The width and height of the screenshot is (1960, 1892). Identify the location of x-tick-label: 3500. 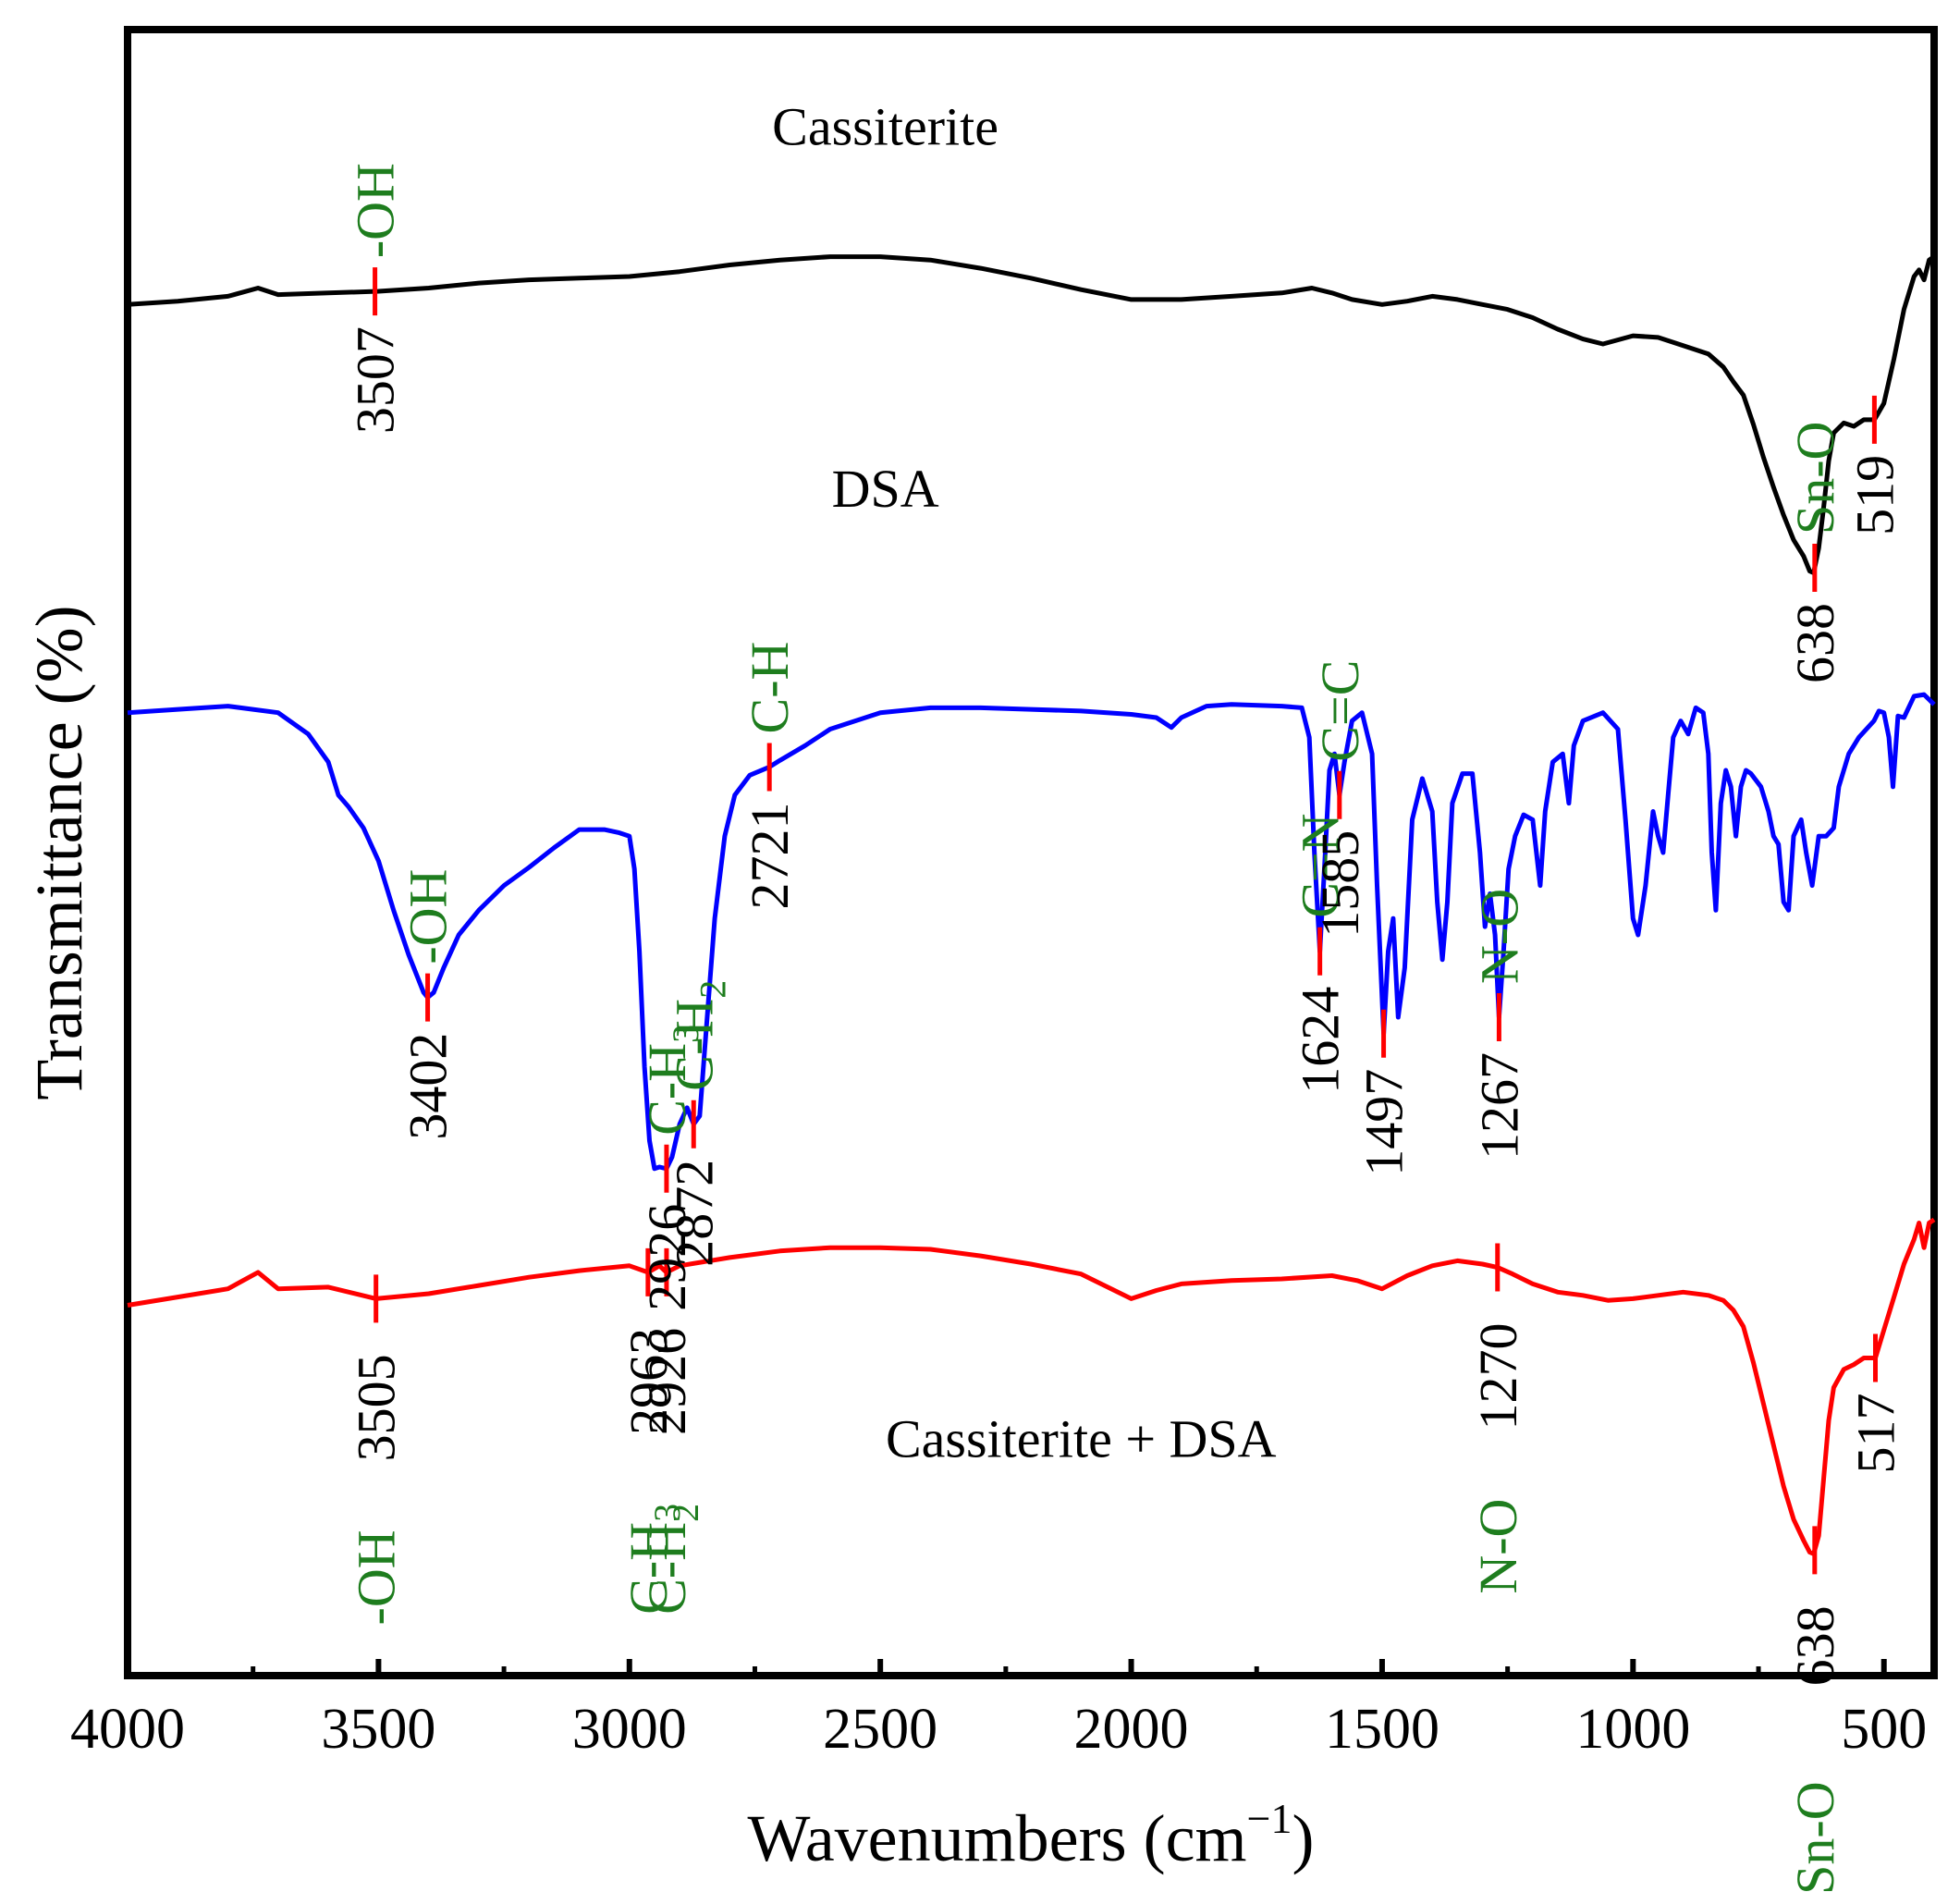
(378, 1729).